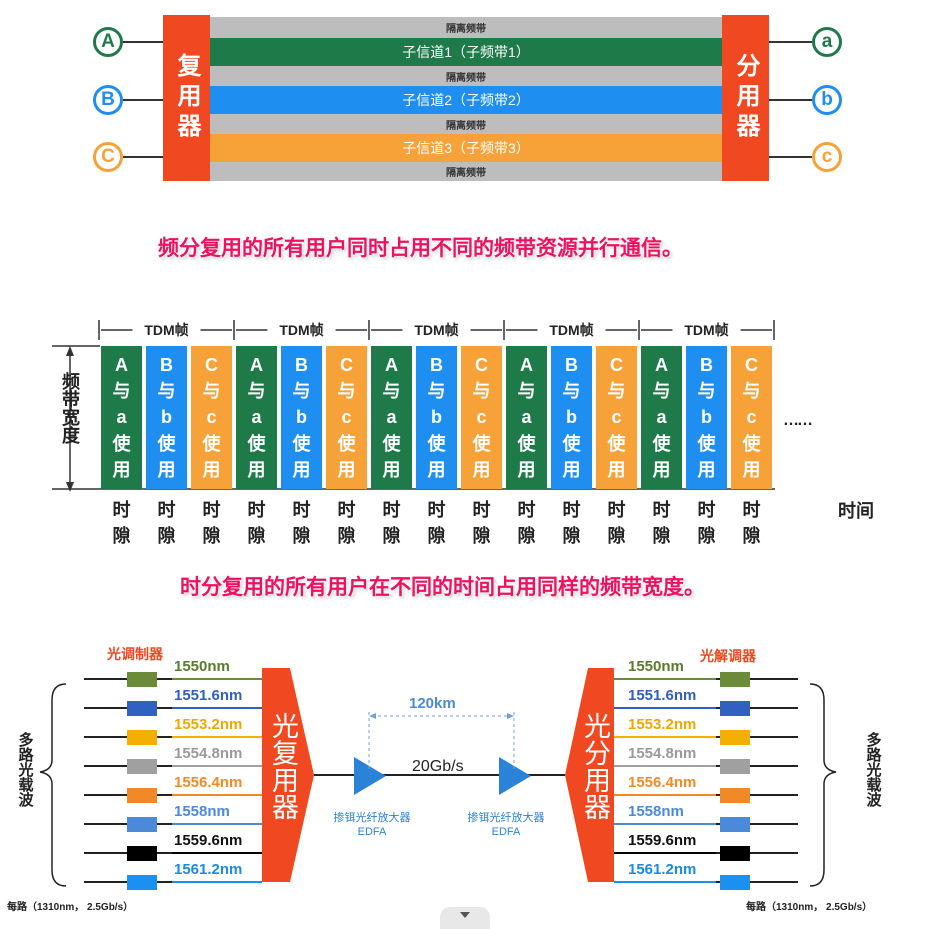 The width and height of the screenshot is (937, 929). What do you see at coordinates (208, 724) in the screenshot?
I see `wavelength-label-left: 1553.2nm` at bounding box center [208, 724].